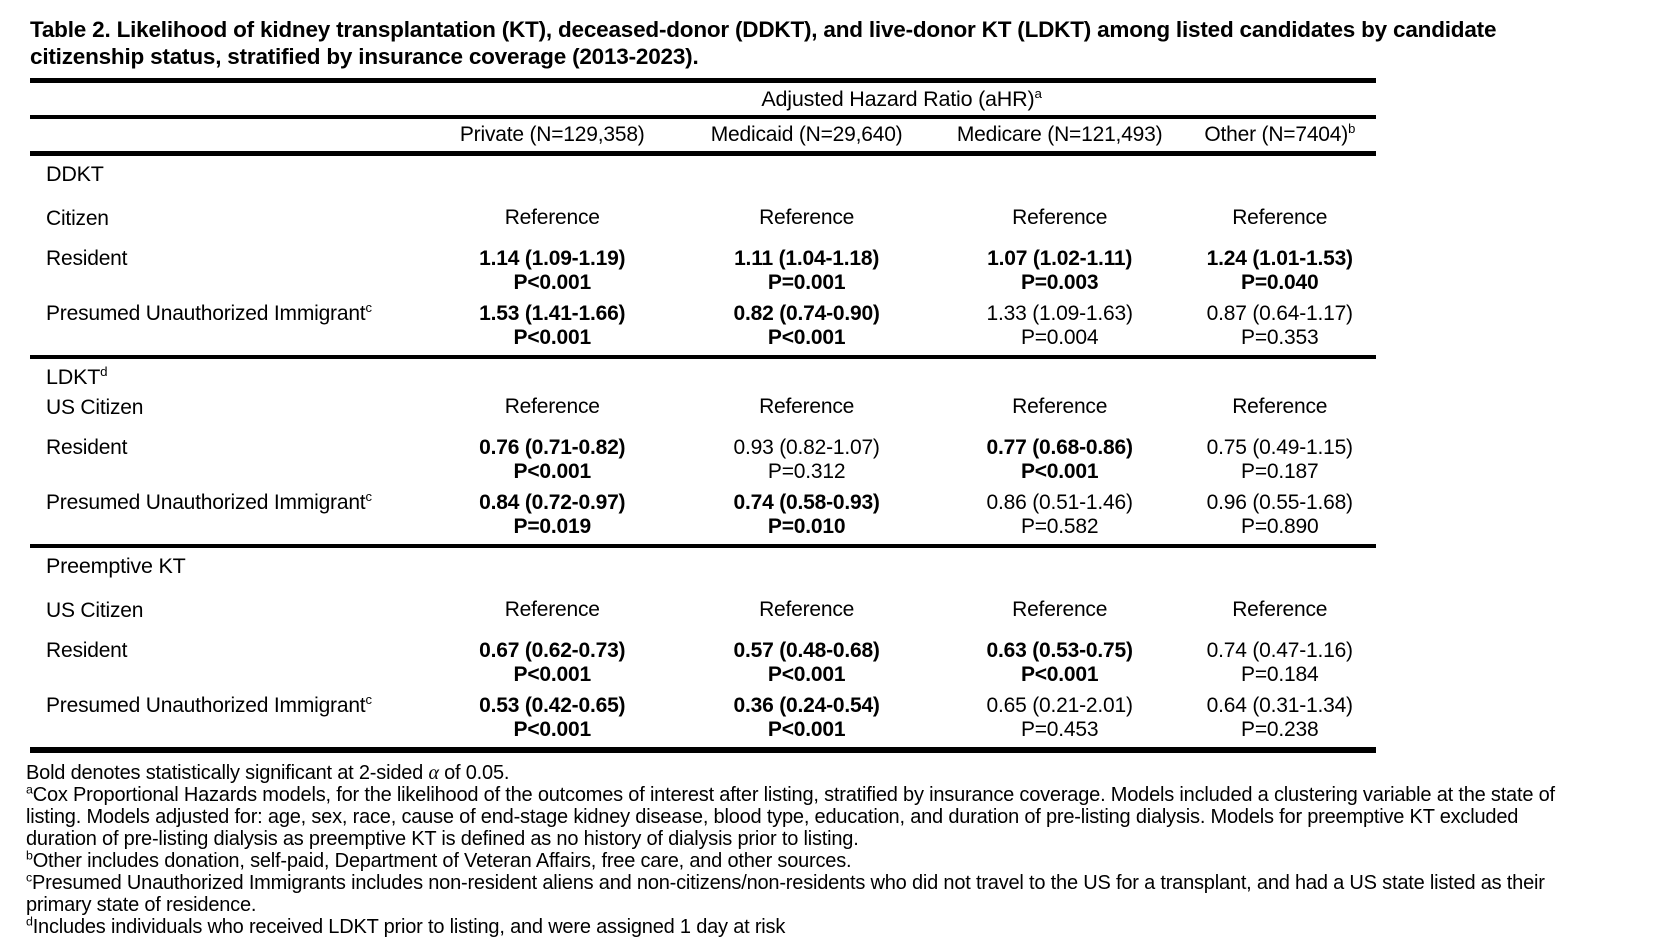 This screenshot has width=1664, height=944. What do you see at coordinates (806, 471) in the screenshot?
I see `p-value: P=0.312` at bounding box center [806, 471].